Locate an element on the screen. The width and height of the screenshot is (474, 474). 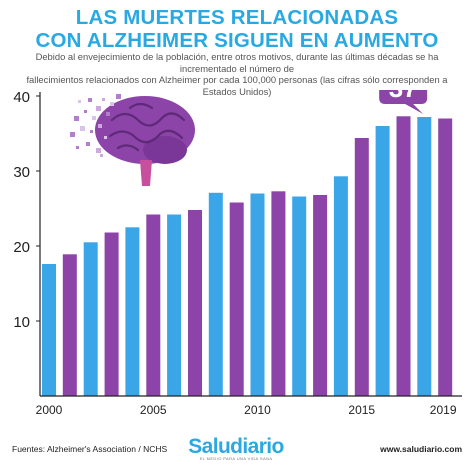
source-note: Fuentes: Alzheimer's Association / NCHS is located at coordinates (90, 449).